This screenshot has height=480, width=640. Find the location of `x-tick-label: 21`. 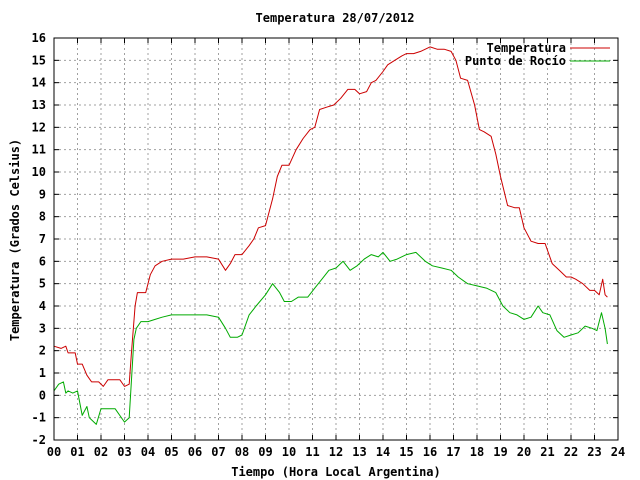

x-tick-label: 21 is located at coordinates (547, 452).